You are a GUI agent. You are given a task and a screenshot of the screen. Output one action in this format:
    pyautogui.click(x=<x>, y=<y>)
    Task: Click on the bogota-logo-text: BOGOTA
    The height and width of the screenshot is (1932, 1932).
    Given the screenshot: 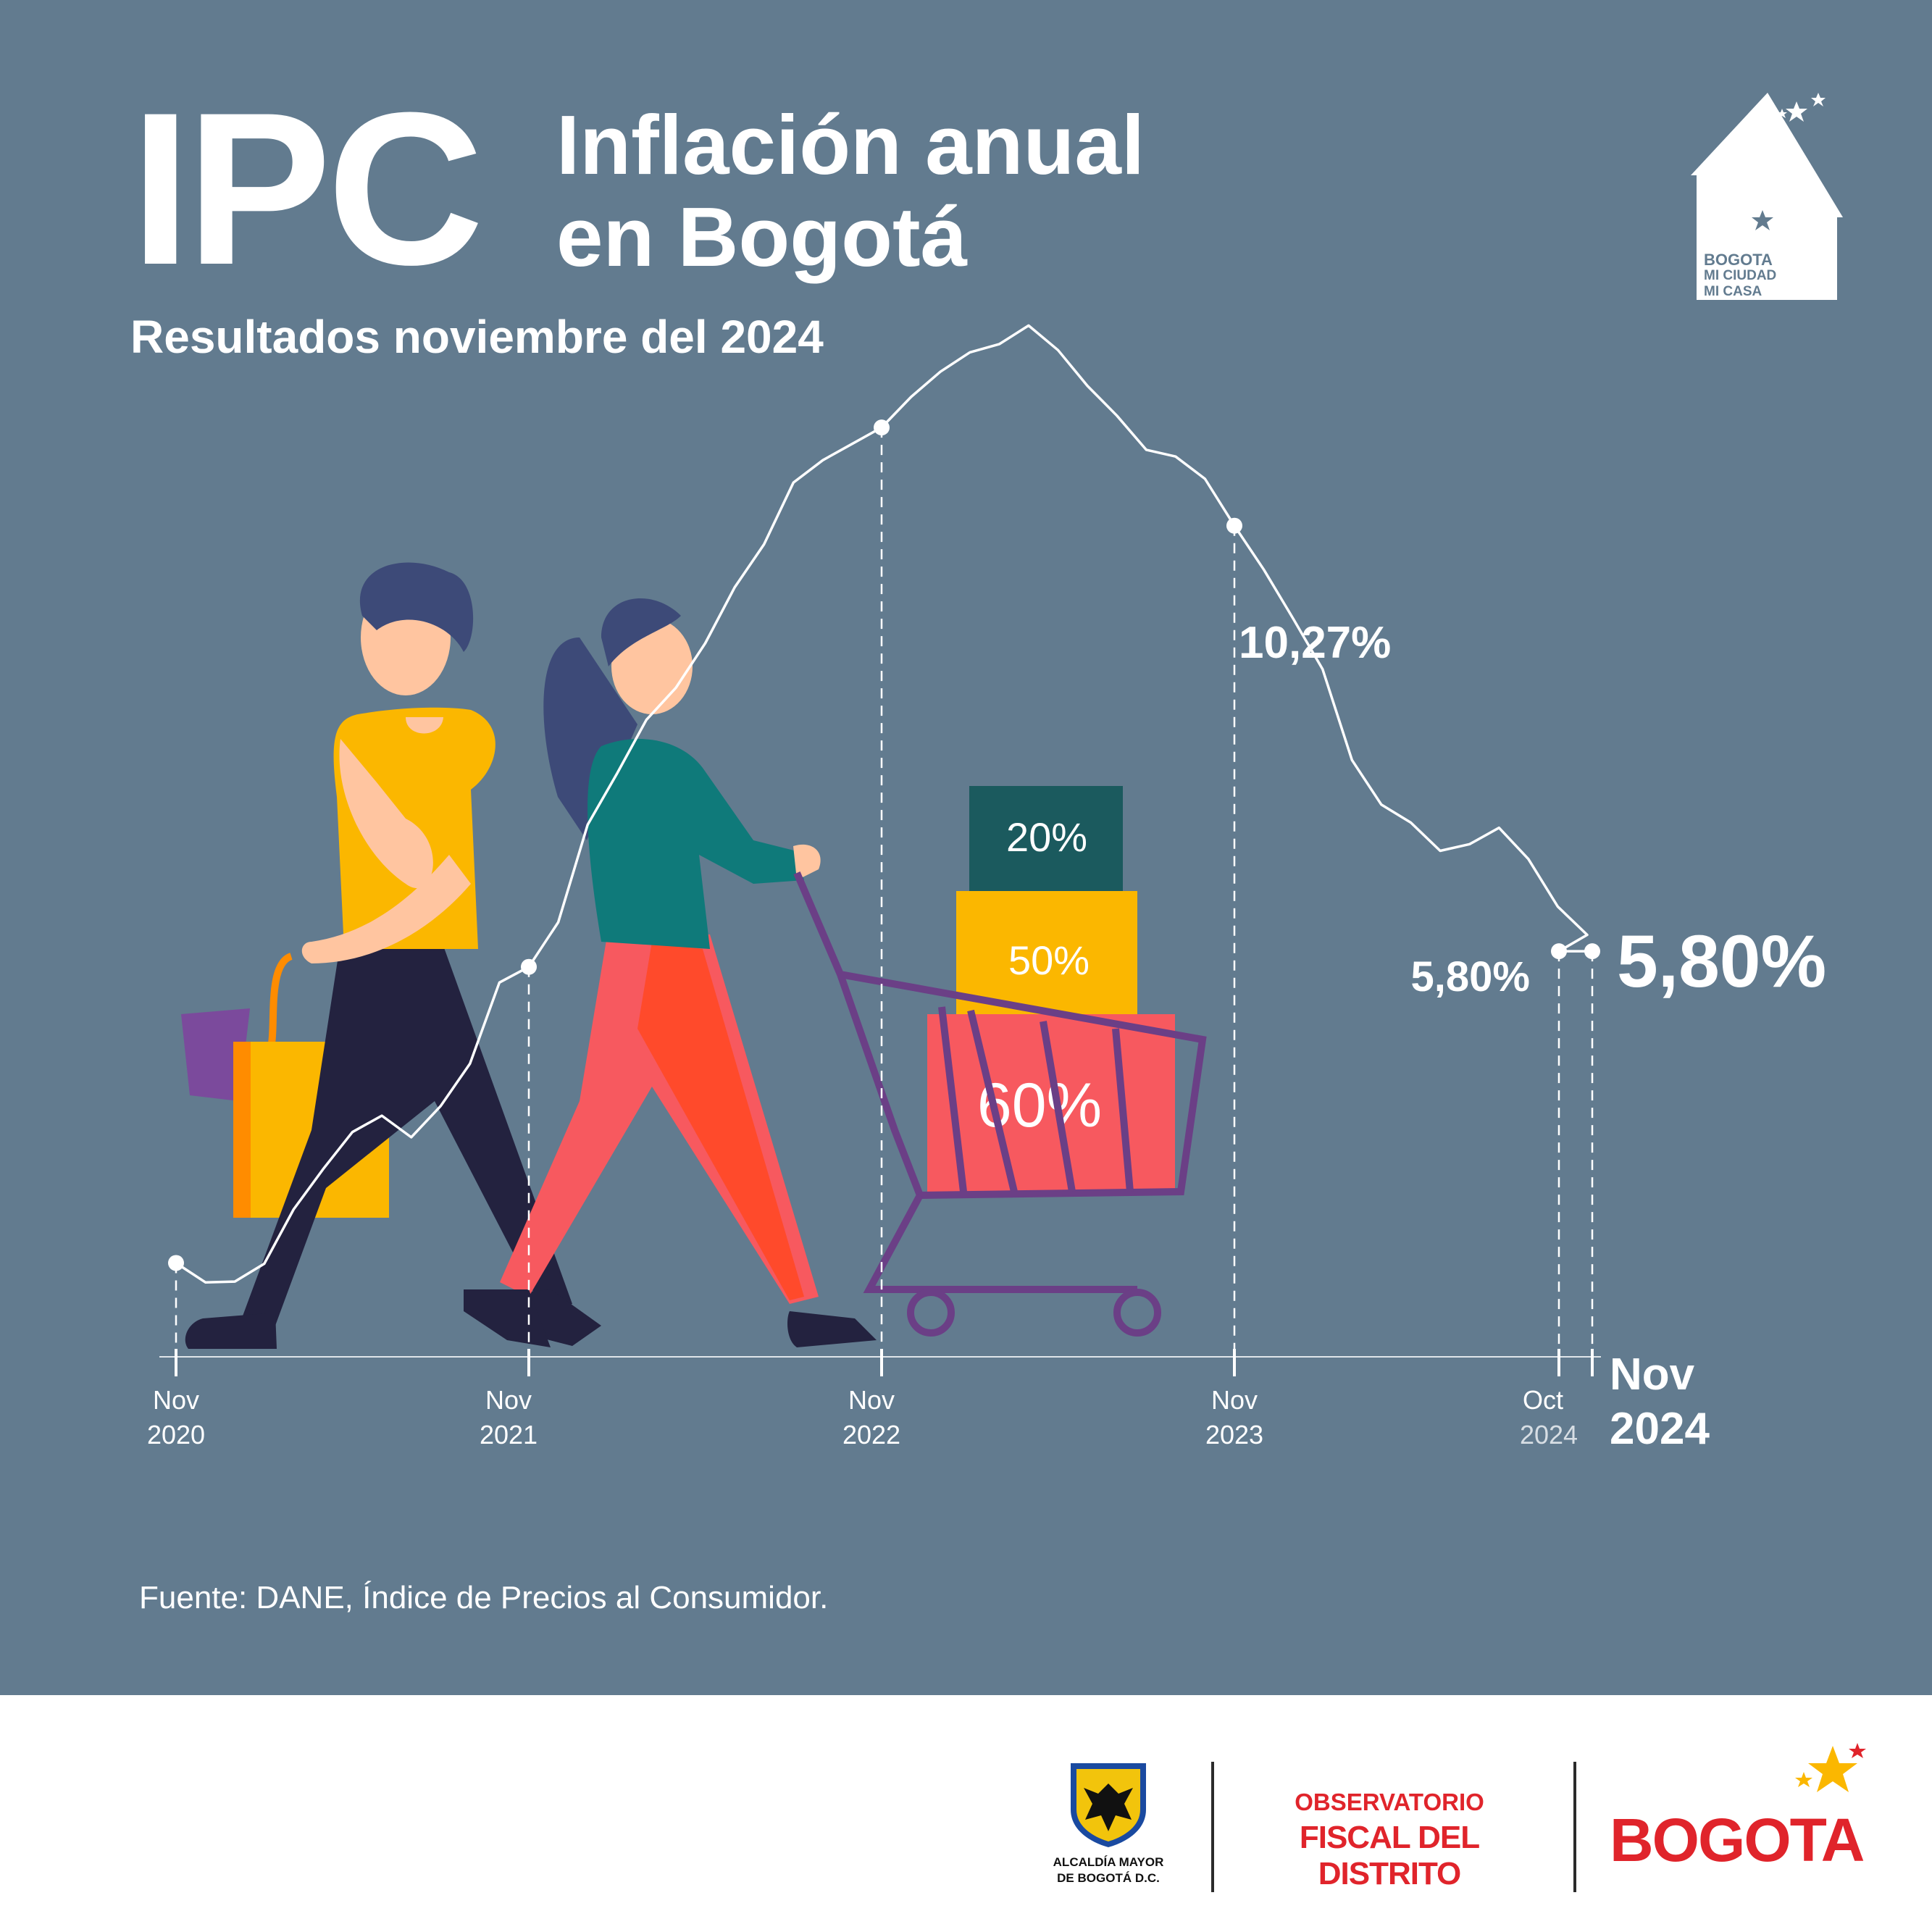 What is the action you would take?
    pyautogui.click(x=1737, y=1840)
    